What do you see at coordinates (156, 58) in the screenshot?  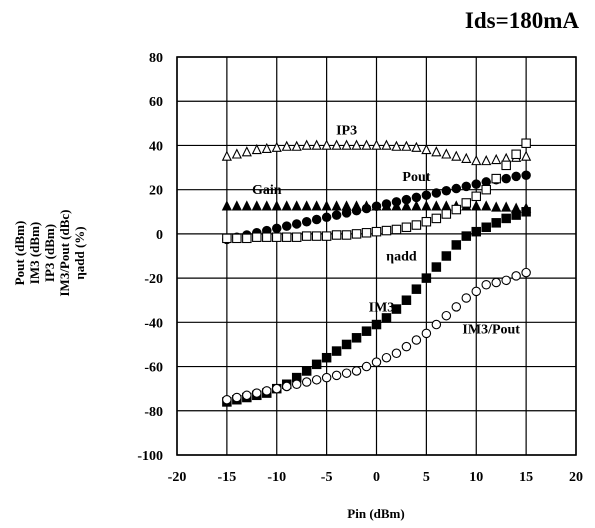 I see `y-tick-label: 80` at bounding box center [156, 58].